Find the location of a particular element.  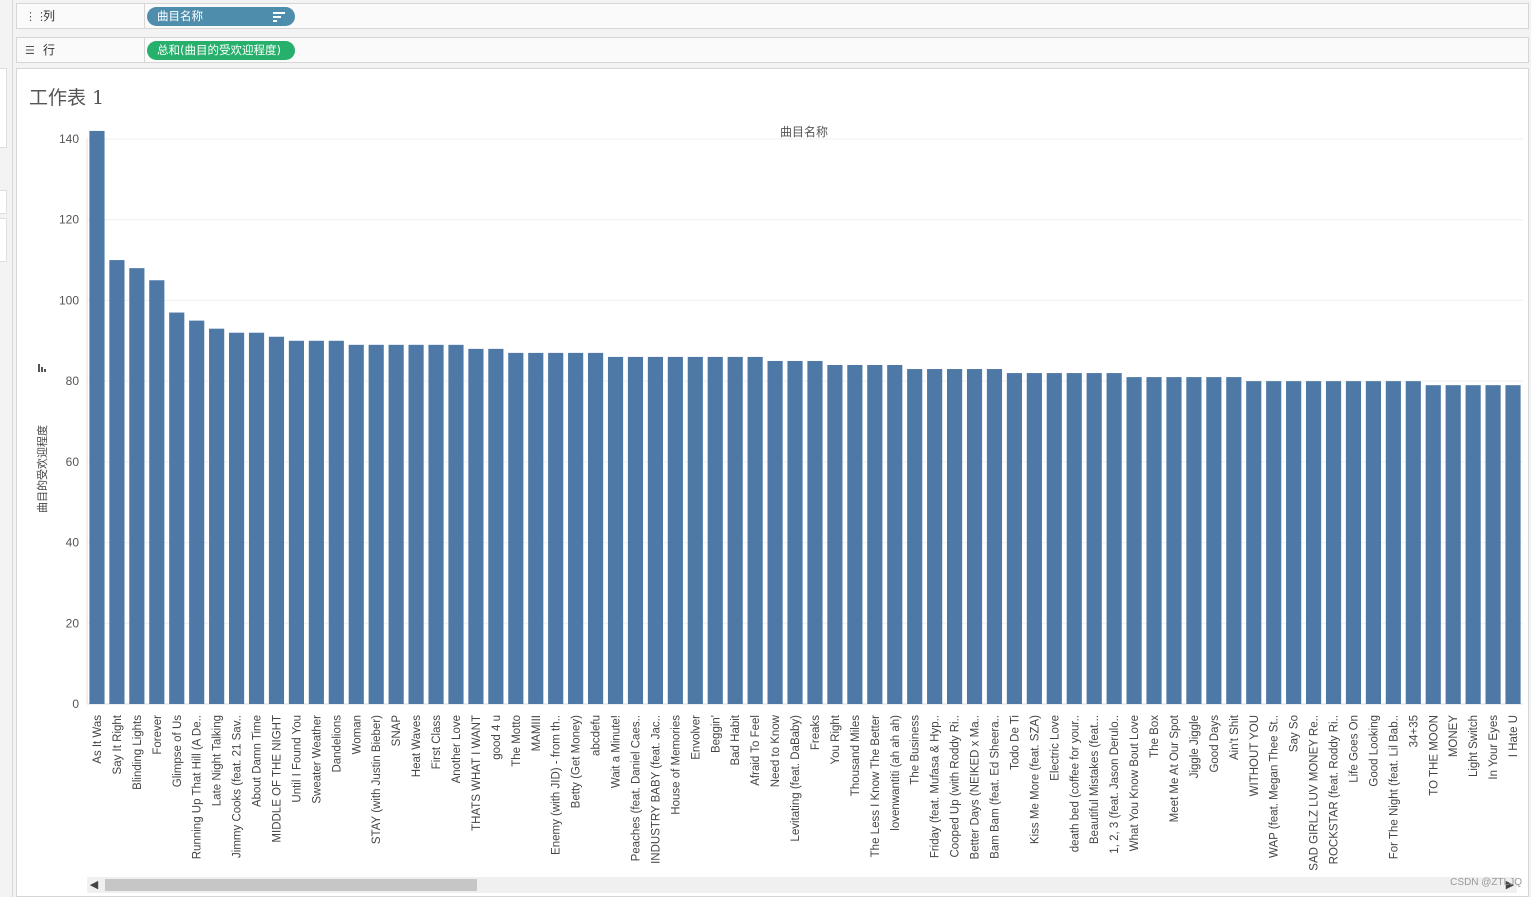

x-tick-label: Freaks is located at coordinates (816, 732).